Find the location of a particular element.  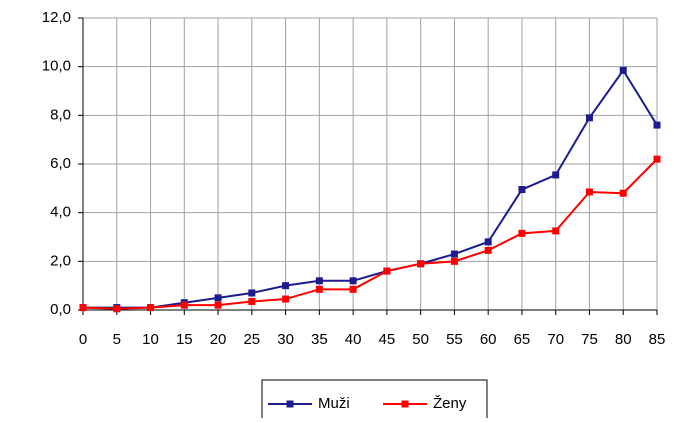

legend-box is located at coordinates (374, 398).